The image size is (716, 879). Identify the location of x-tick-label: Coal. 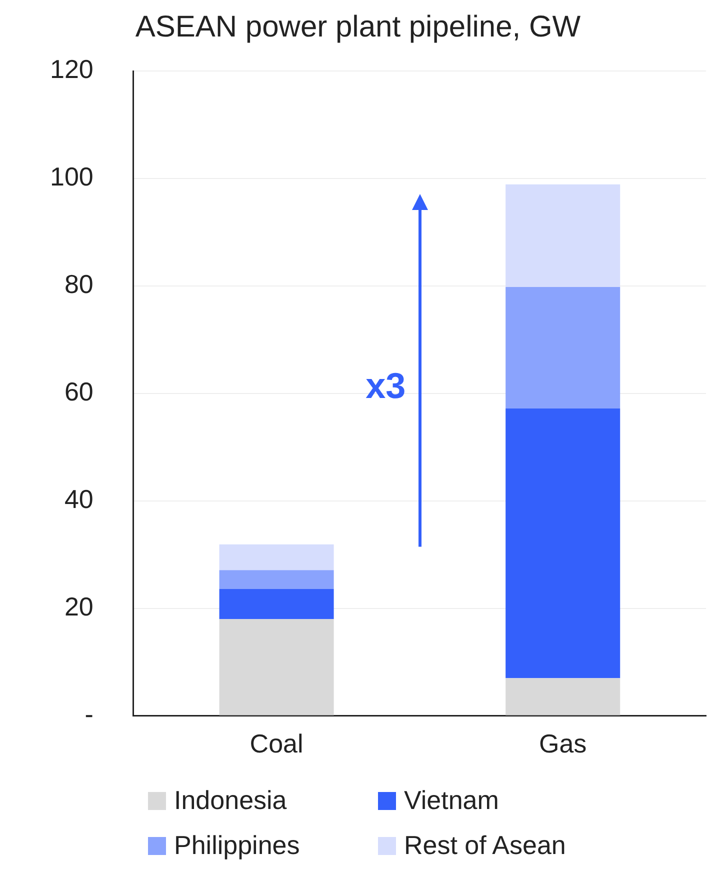
(277, 743).